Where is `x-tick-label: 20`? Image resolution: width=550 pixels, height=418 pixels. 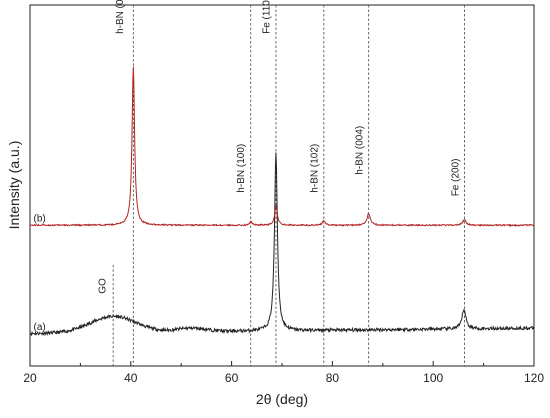 x-tick-label: 20 is located at coordinates (30, 378).